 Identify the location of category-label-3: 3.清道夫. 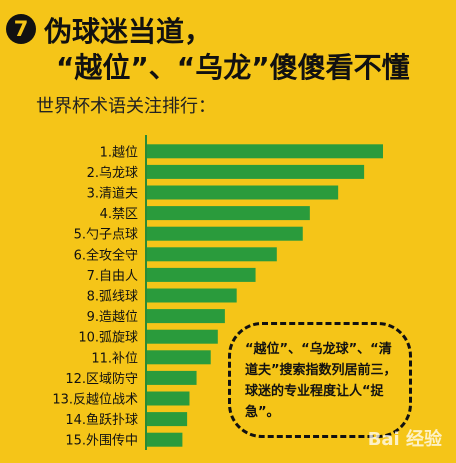
(112, 194).